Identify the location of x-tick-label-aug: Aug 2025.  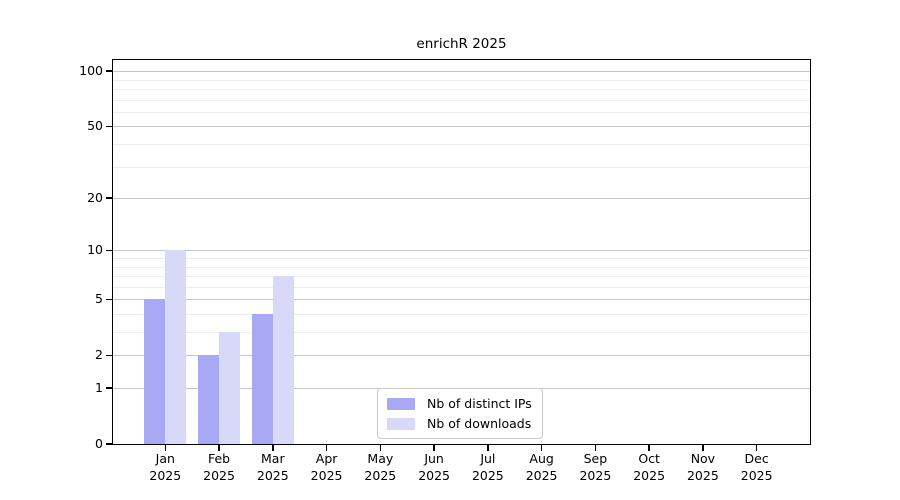
(542, 467).